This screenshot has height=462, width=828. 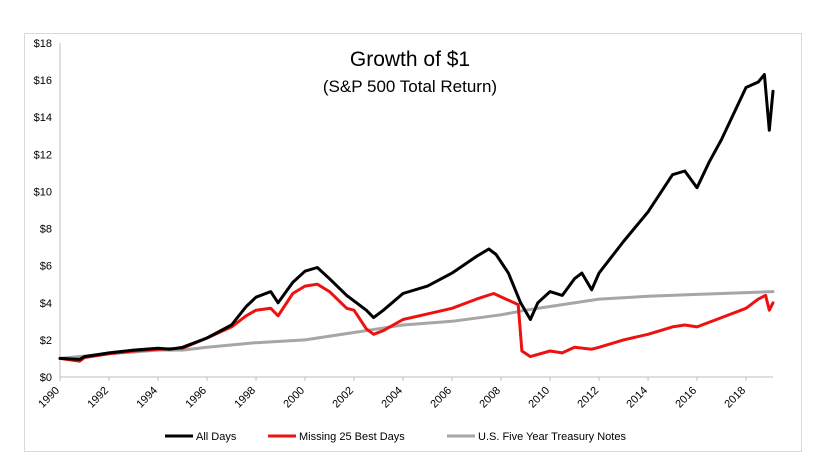 I want to click on chart-subtitle: (S&P 500 Total Return), so click(x=410, y=86).